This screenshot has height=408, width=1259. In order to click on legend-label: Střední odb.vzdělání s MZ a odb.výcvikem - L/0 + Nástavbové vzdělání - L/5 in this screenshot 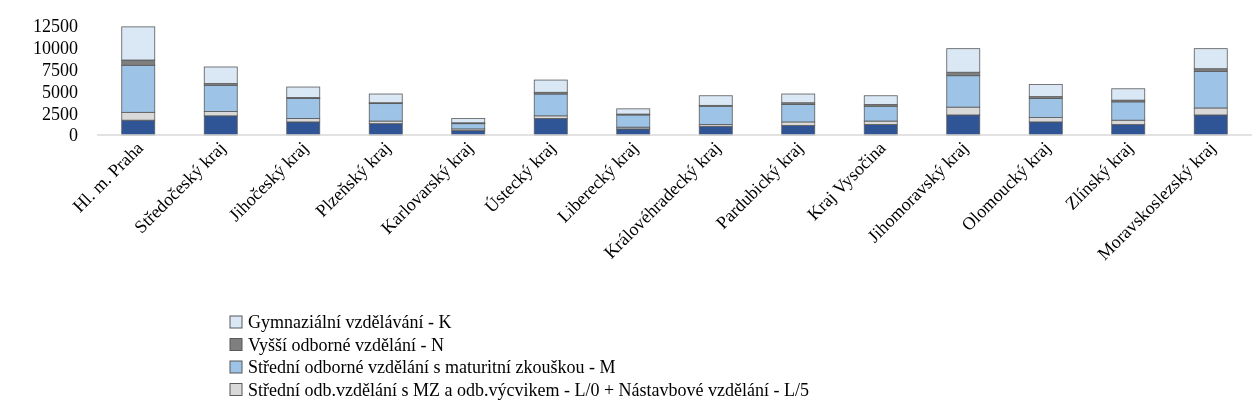, I will do `click(529, 389)`.